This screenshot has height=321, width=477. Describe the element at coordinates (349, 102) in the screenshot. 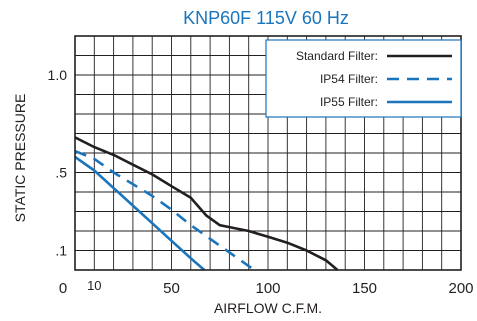

I see `legend-label-3: IP55 Filter:` at that location.